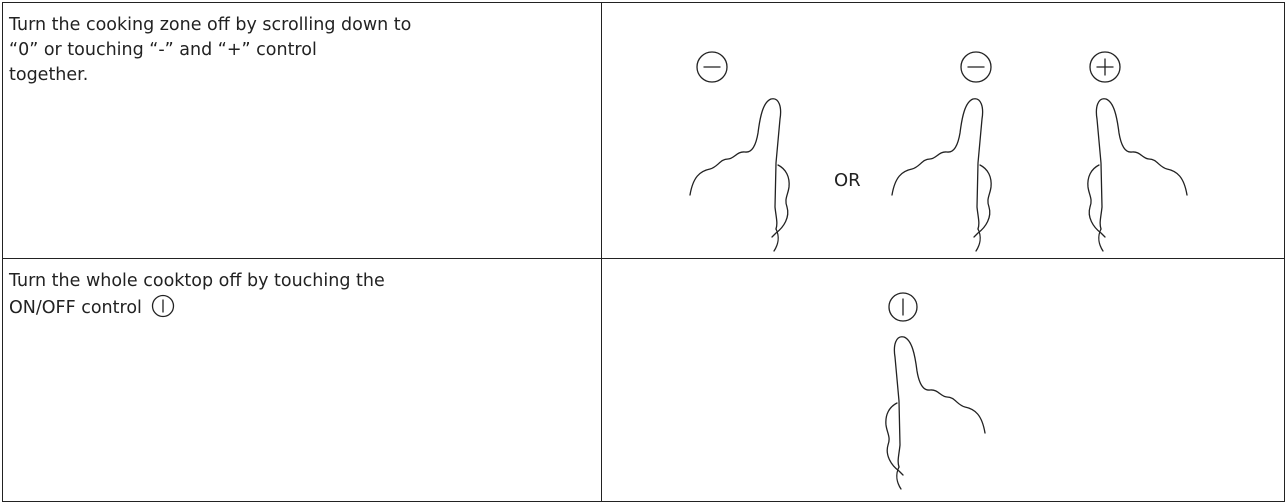  I want to click on or-label: OR, so click(847, 180).